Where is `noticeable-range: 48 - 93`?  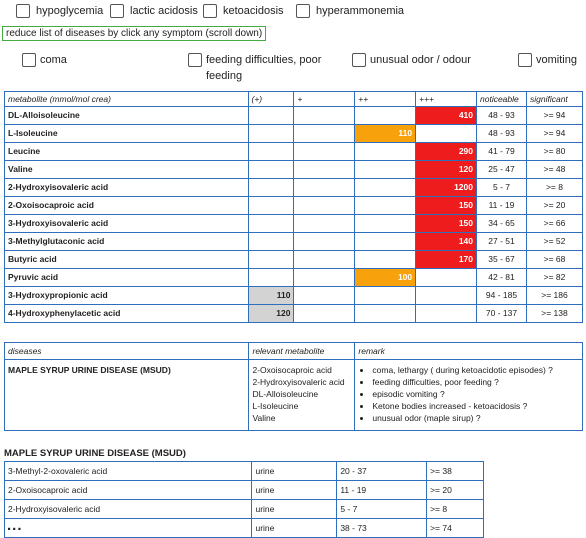
noticeable-range: 48 - 93 is located at coordinates (501, 115).